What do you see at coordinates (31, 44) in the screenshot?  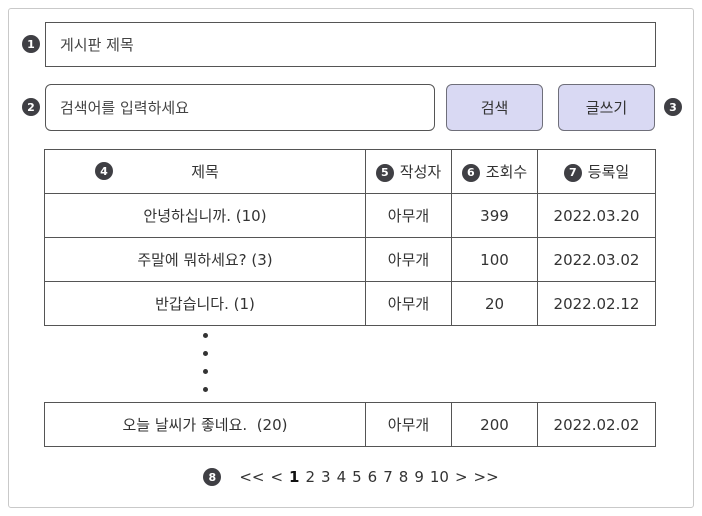 I see `callout-badge-1: 1` at bounding box center [31, 44].